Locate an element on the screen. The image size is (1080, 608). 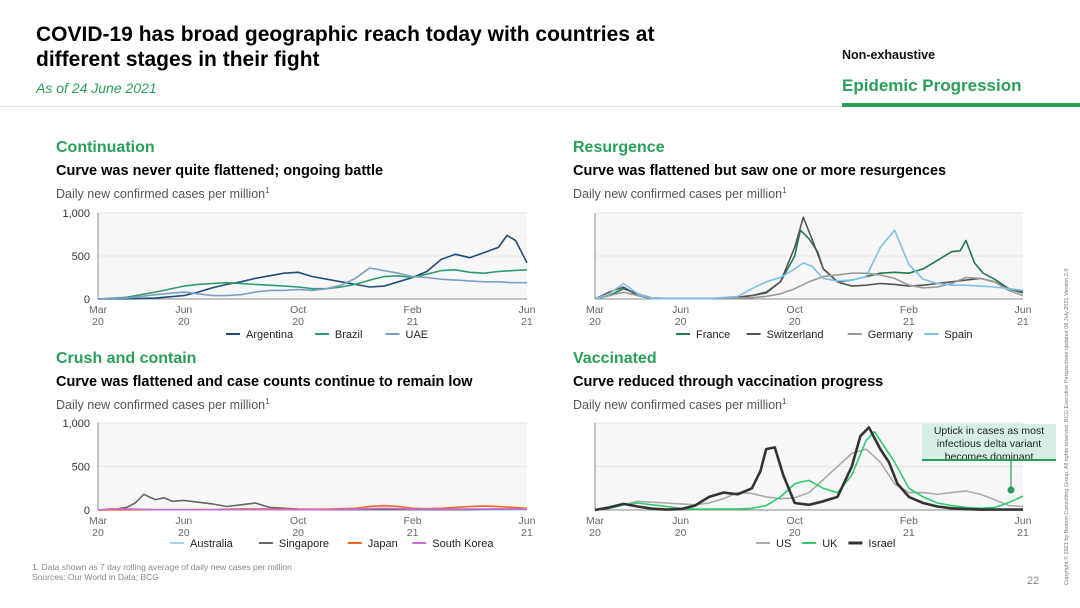
series-line-brazil is located at coordinates (312, 284).